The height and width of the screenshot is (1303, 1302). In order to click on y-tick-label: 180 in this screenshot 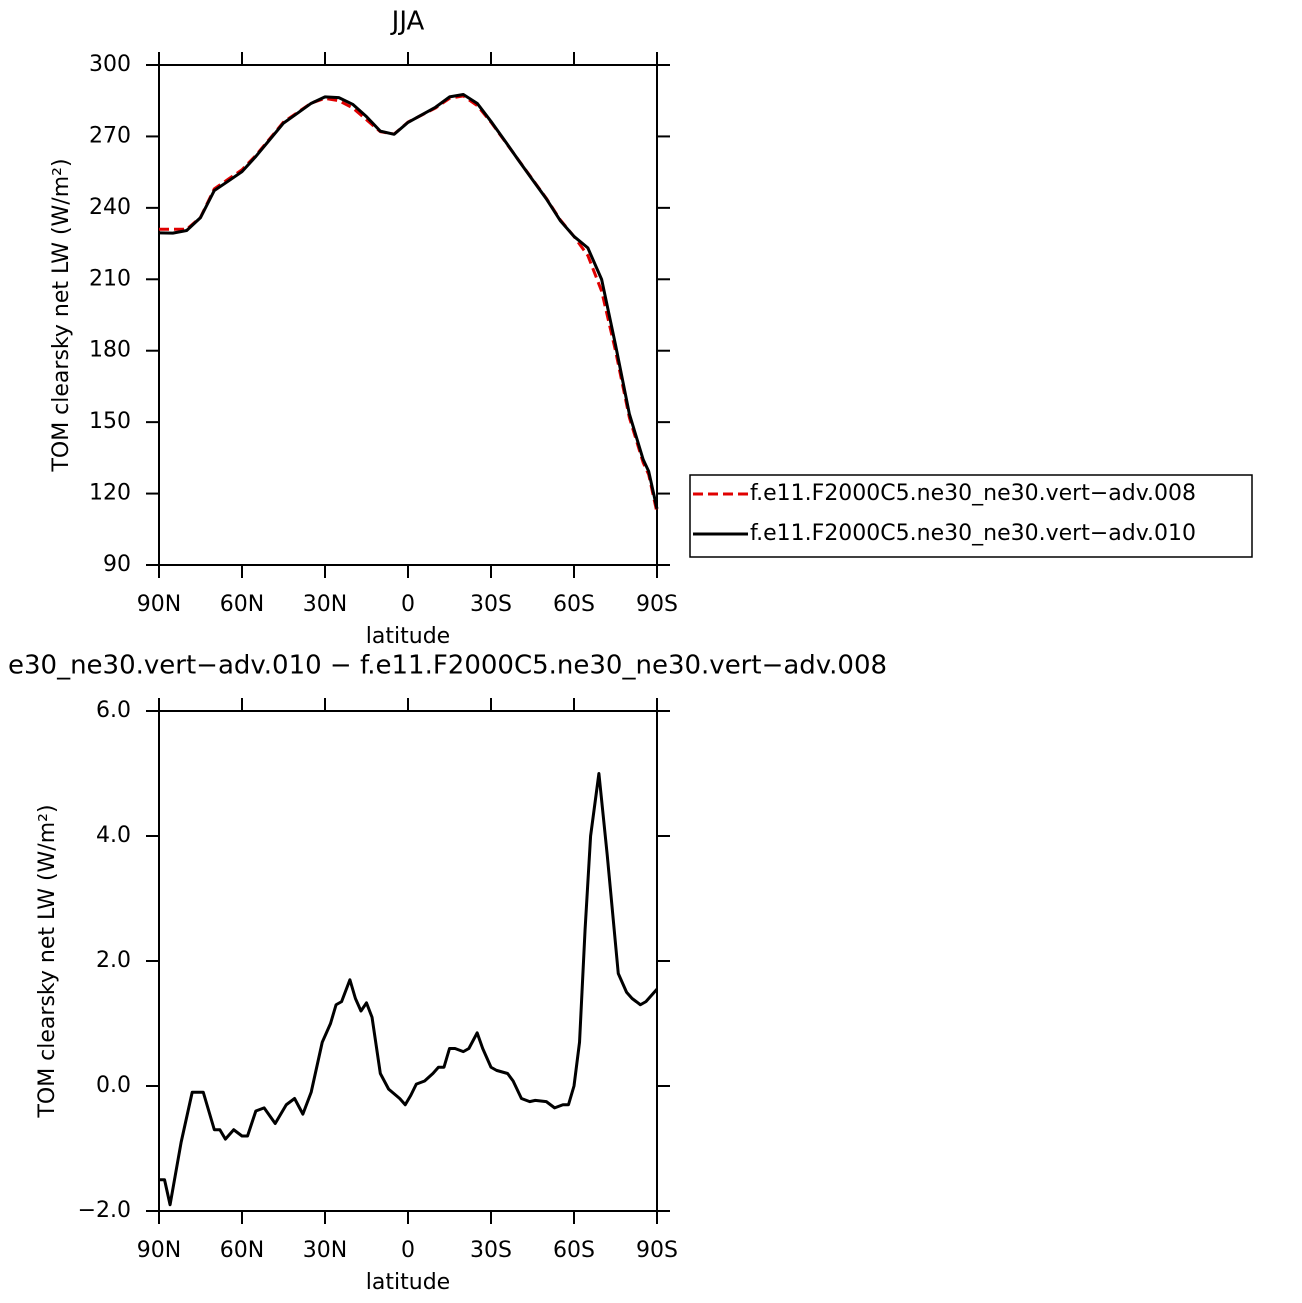, I will do `click(110, 350)`.